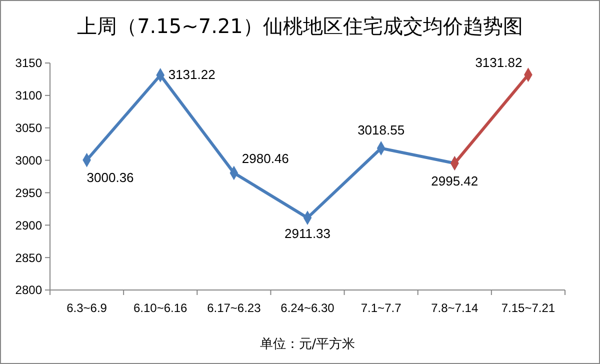  Describe the element at coordinates (28, 63) in the screenshot. I see `y-tick-label: 3150` at that location.